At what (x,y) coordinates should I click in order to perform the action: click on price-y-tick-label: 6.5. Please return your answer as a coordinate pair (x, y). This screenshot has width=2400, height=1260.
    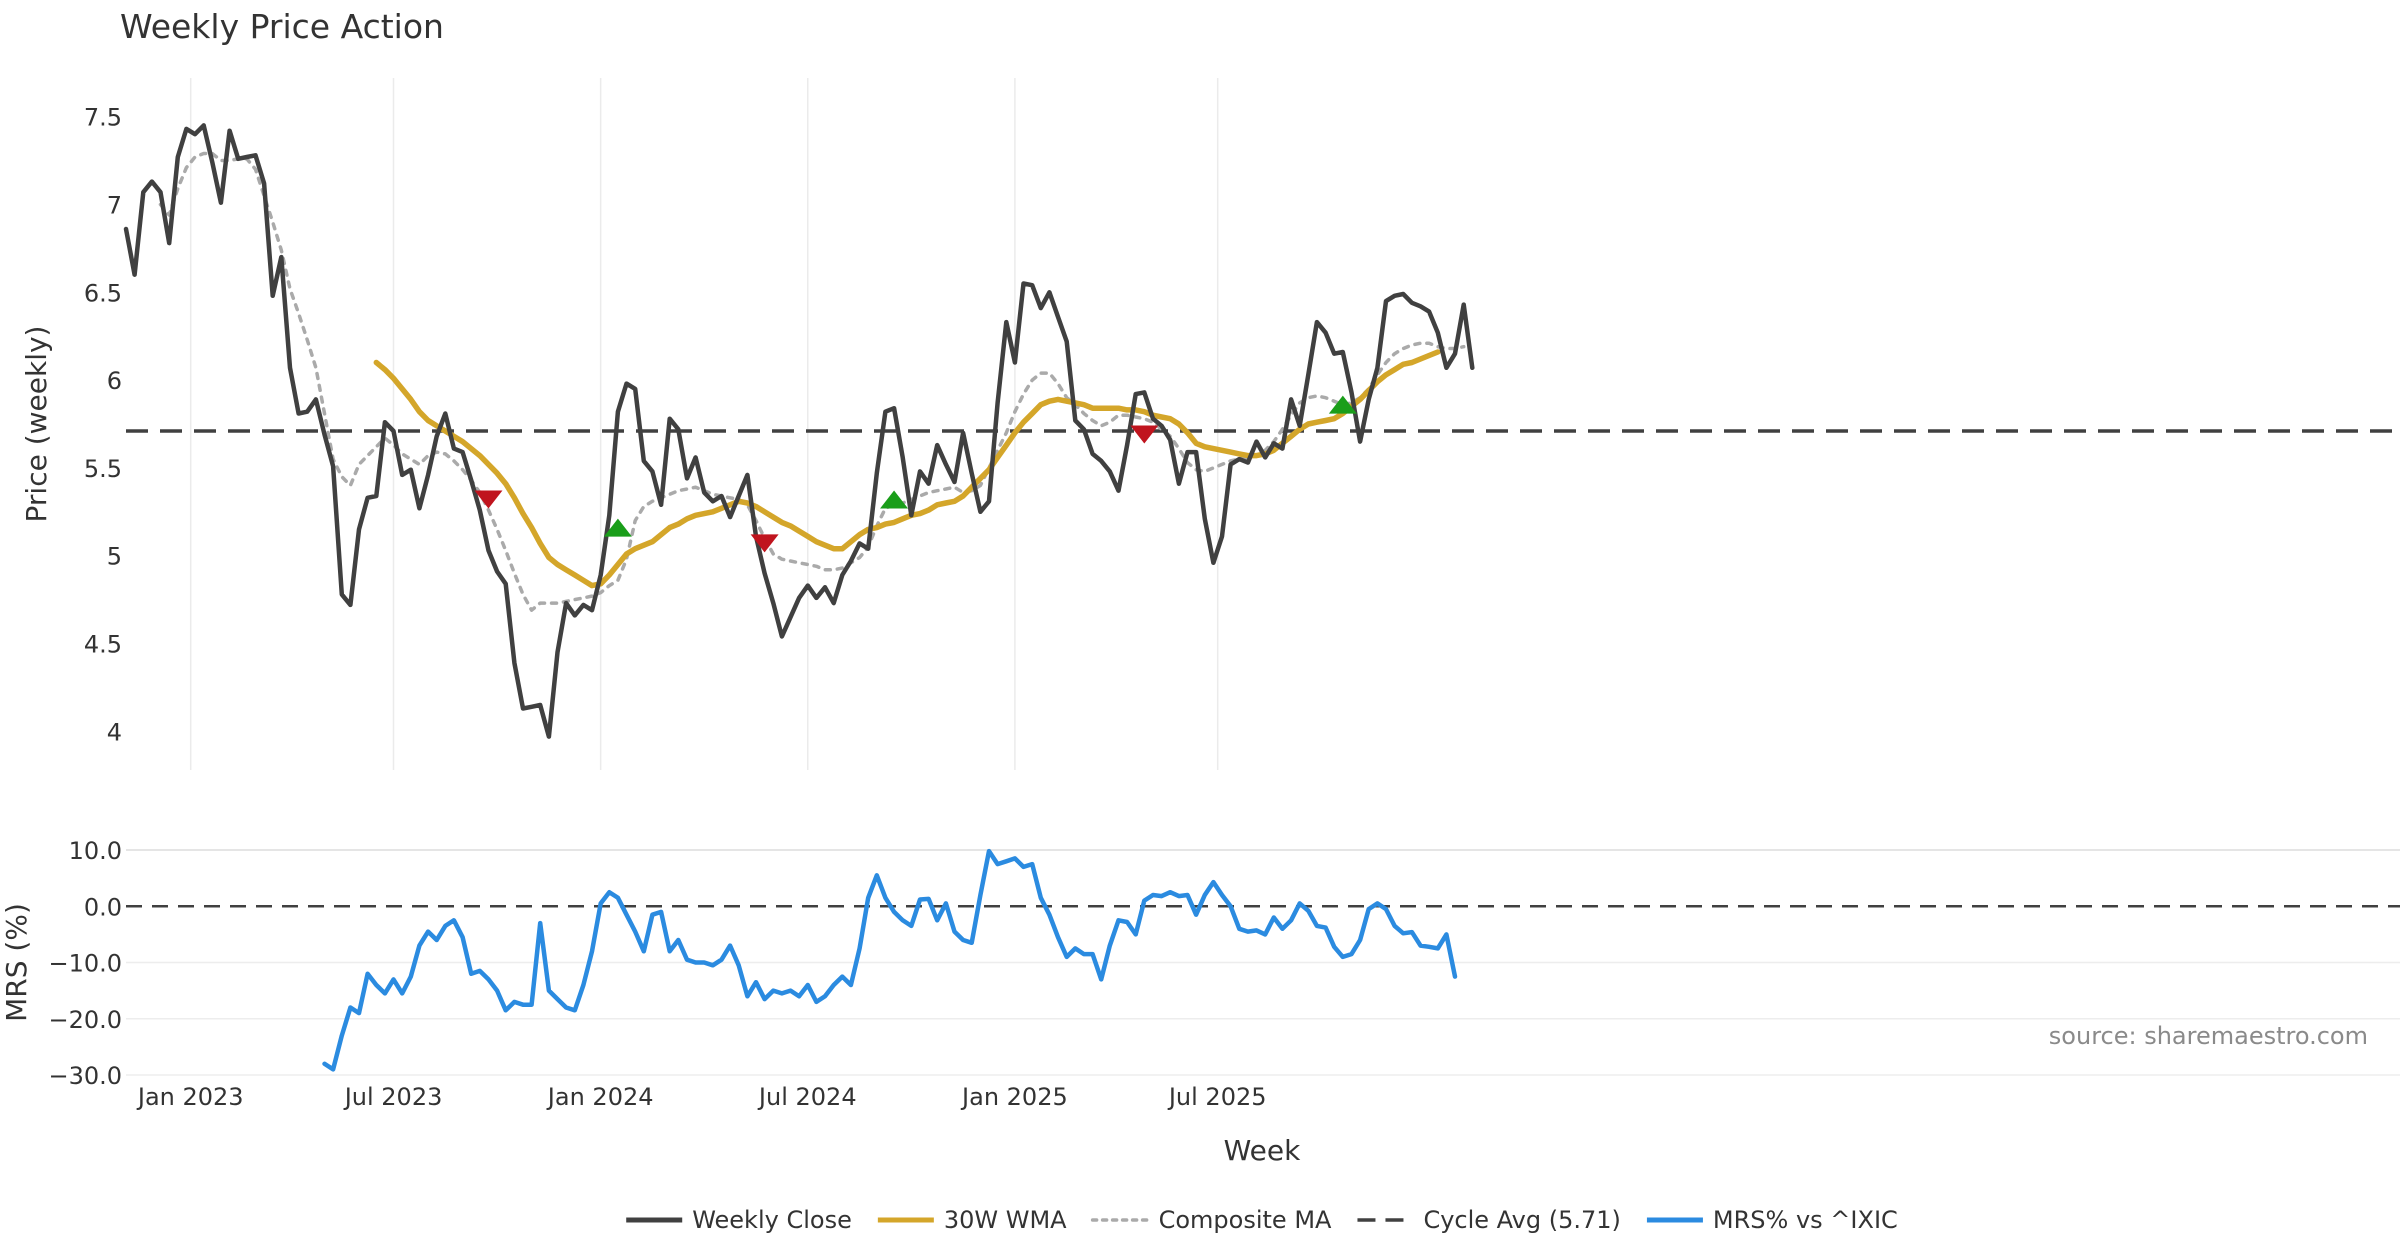
    Looking at the image, I should click on (103, 293).